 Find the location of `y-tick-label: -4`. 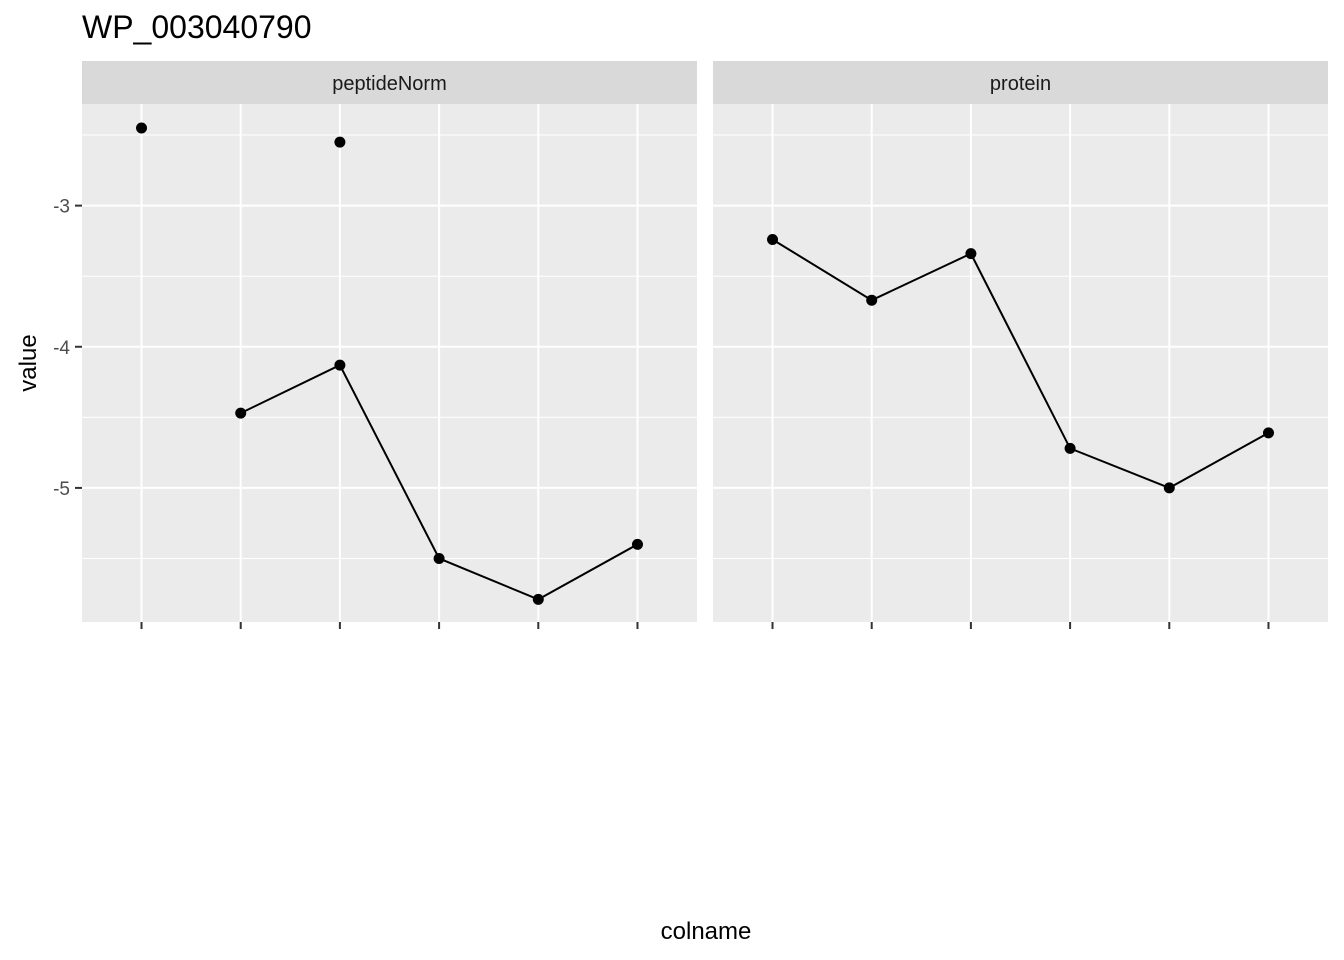

y-tick-label: -4 is located at coordinates (61, 348).